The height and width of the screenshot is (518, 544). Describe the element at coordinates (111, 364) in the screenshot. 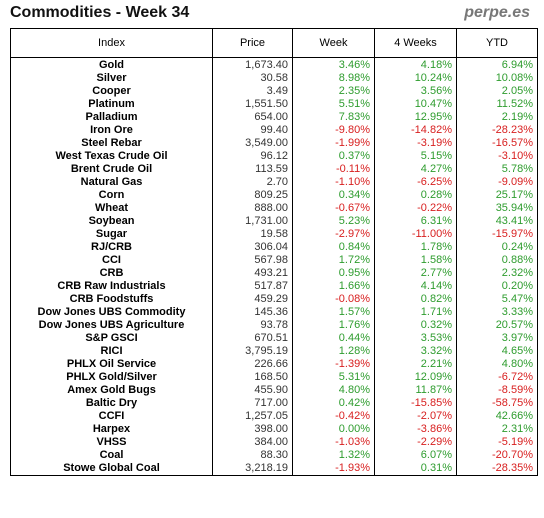

I see `commodity-name-cell: PHLX Oil Service` at that location.